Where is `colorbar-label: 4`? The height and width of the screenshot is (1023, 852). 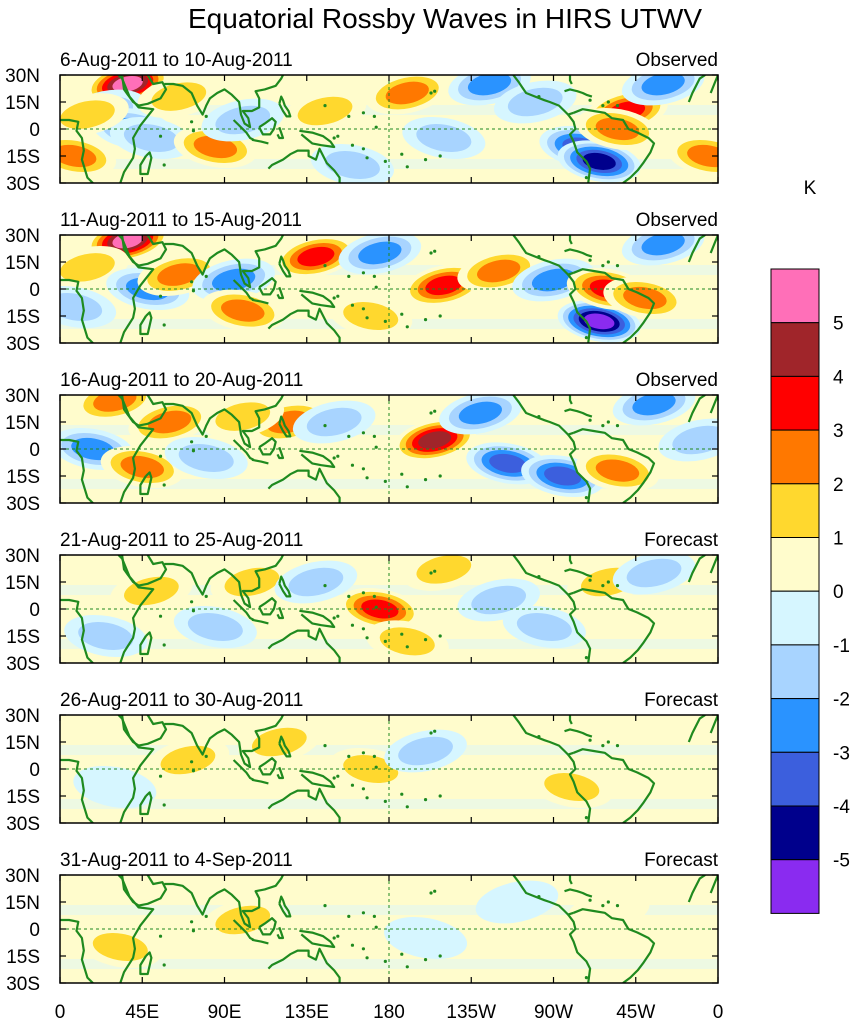 colorbar-label: 4 is located at coordinates (838, 377).